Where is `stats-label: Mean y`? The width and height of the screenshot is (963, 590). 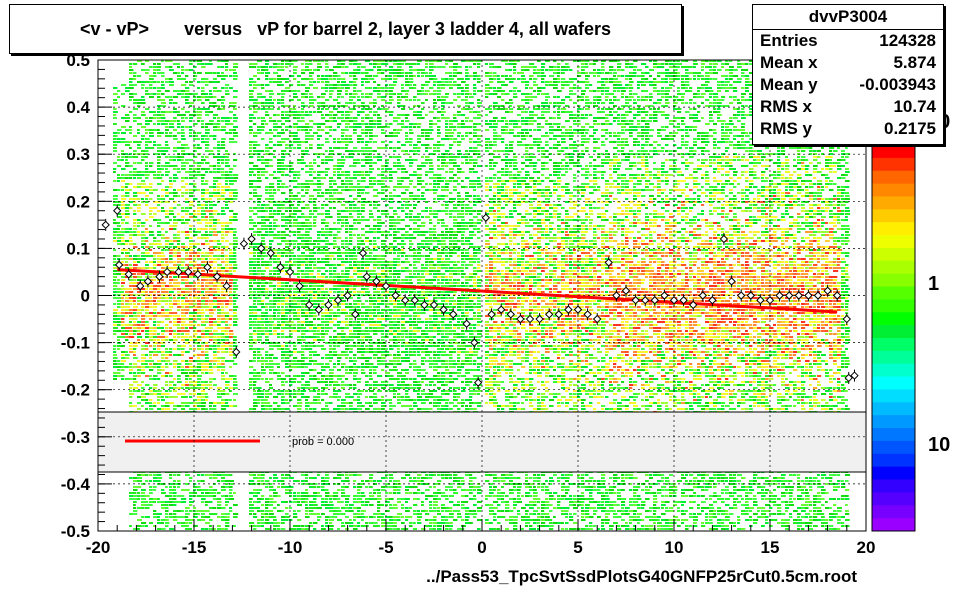
stats-label: Mean y is located at coordinates (789, 84).